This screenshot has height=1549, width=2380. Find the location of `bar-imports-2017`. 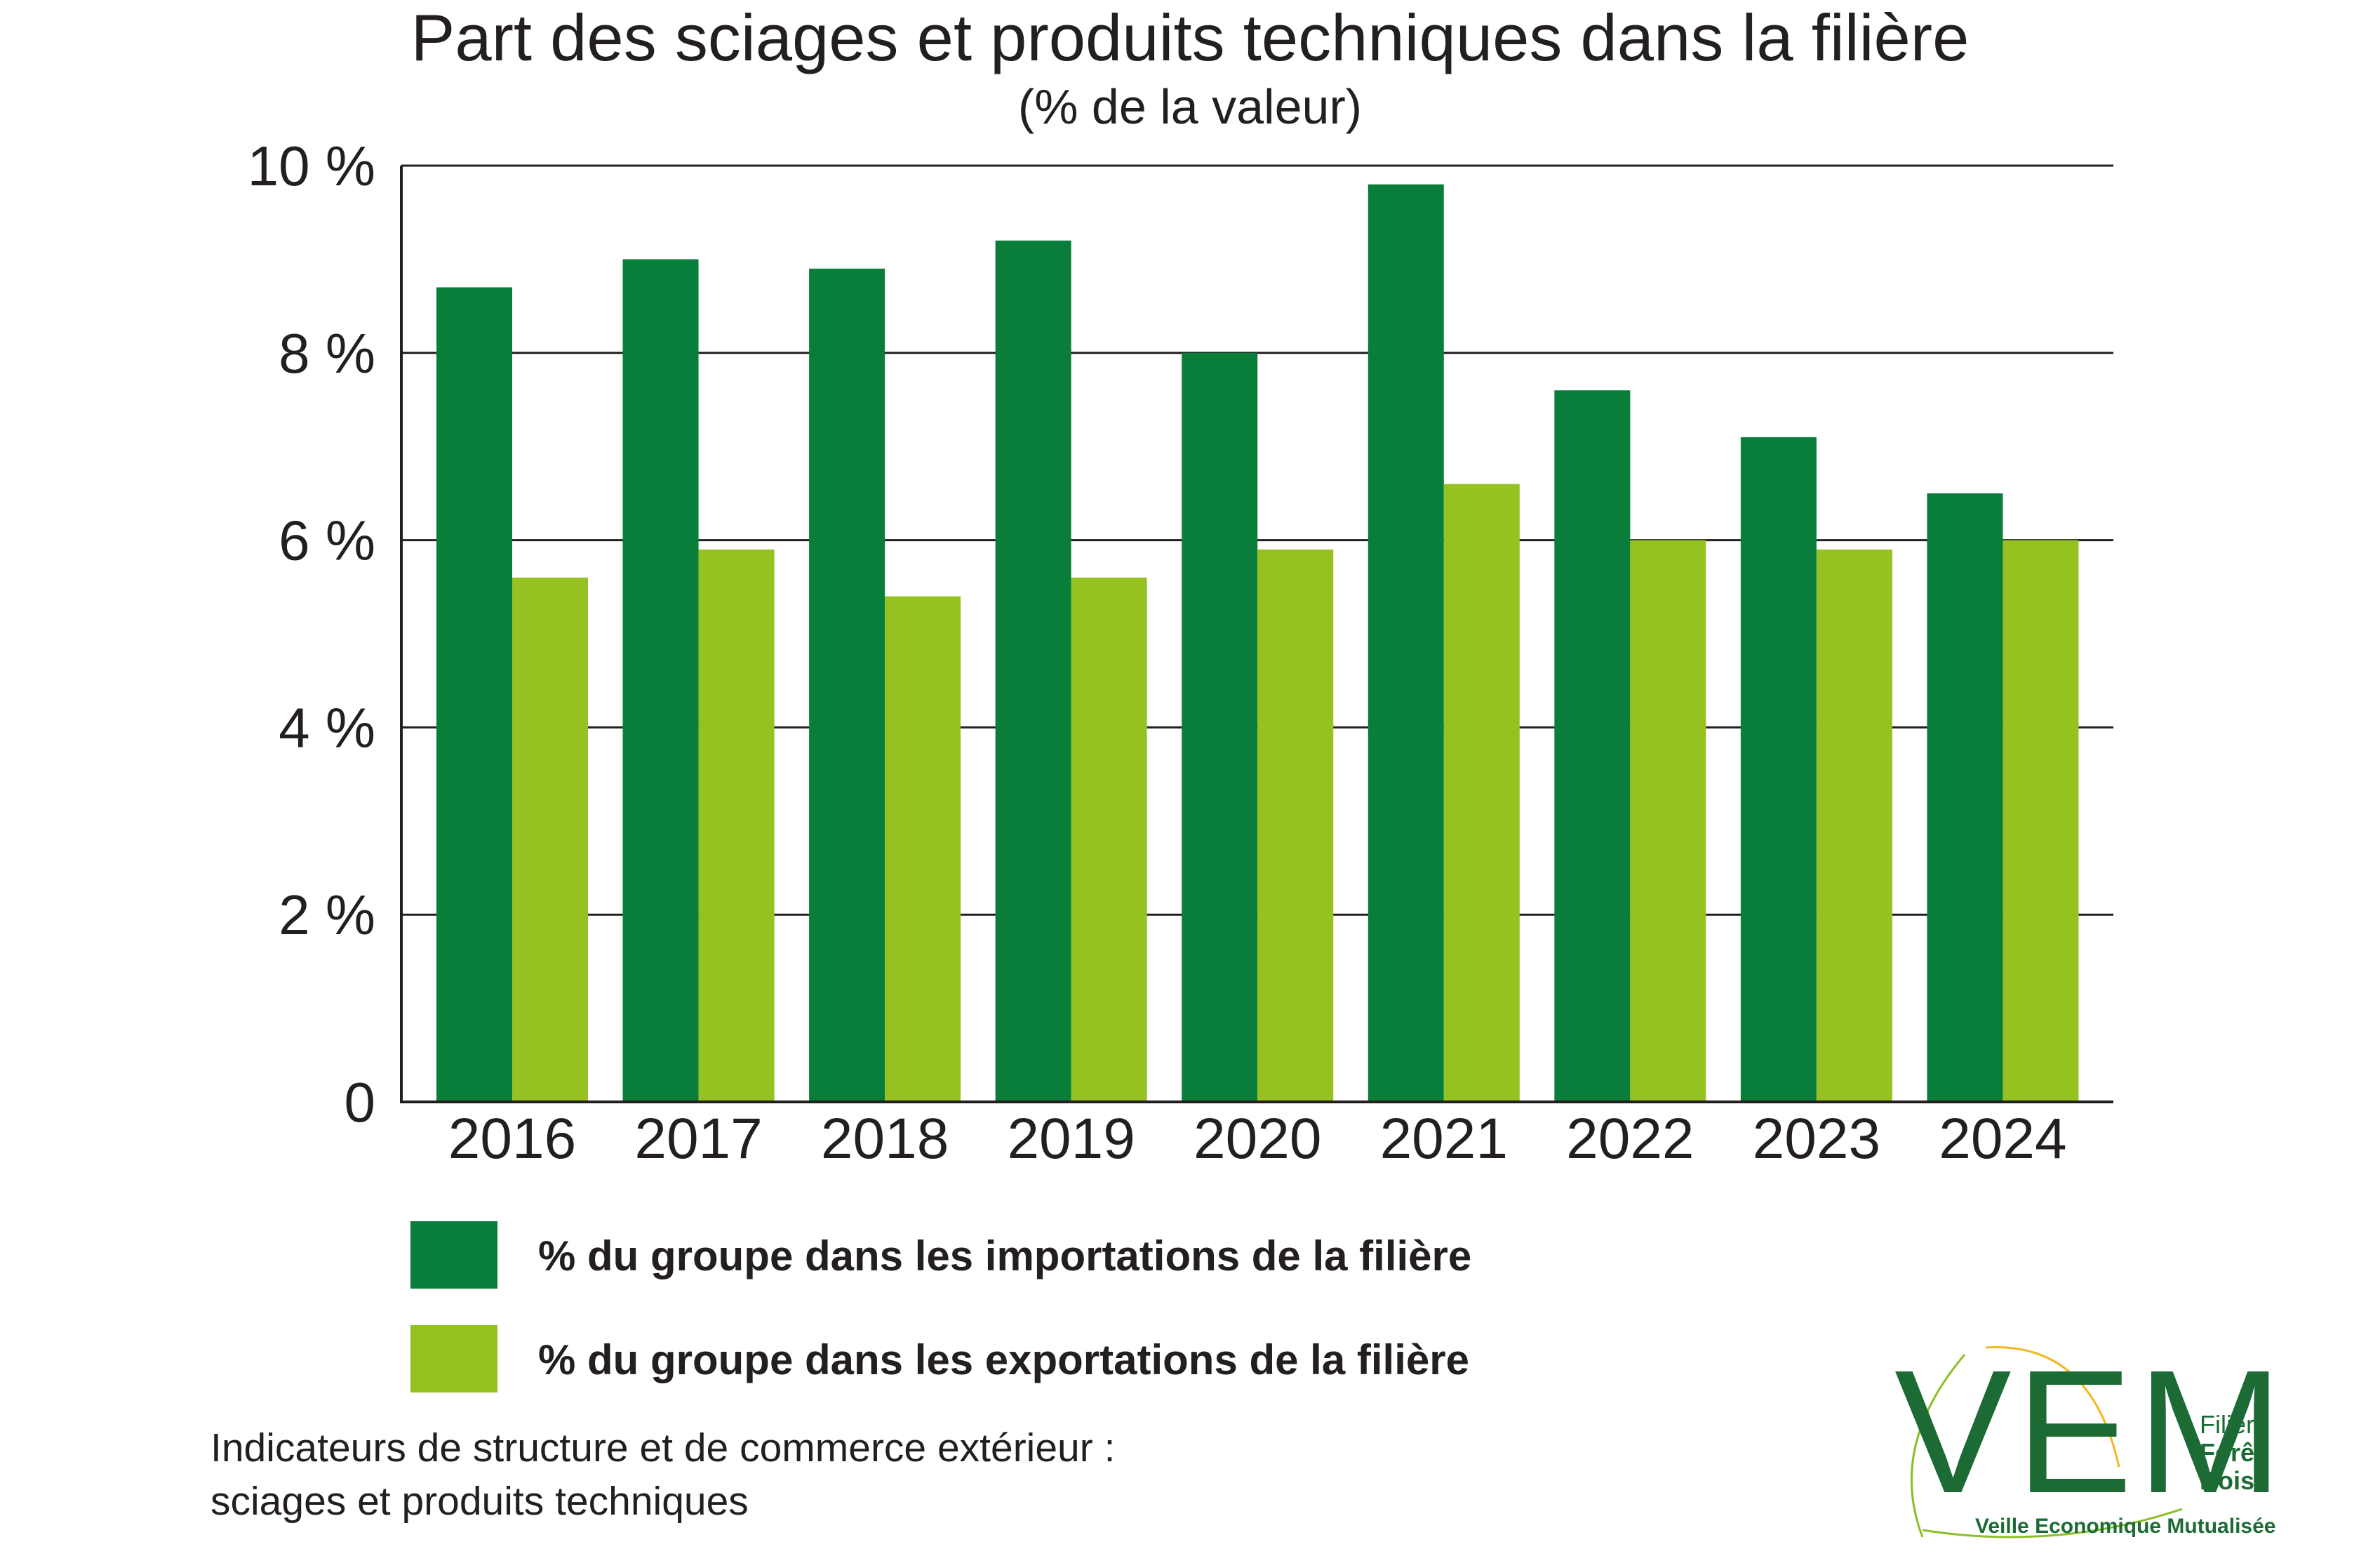

bar-imports-2017 is located at coordinates (661, 680).